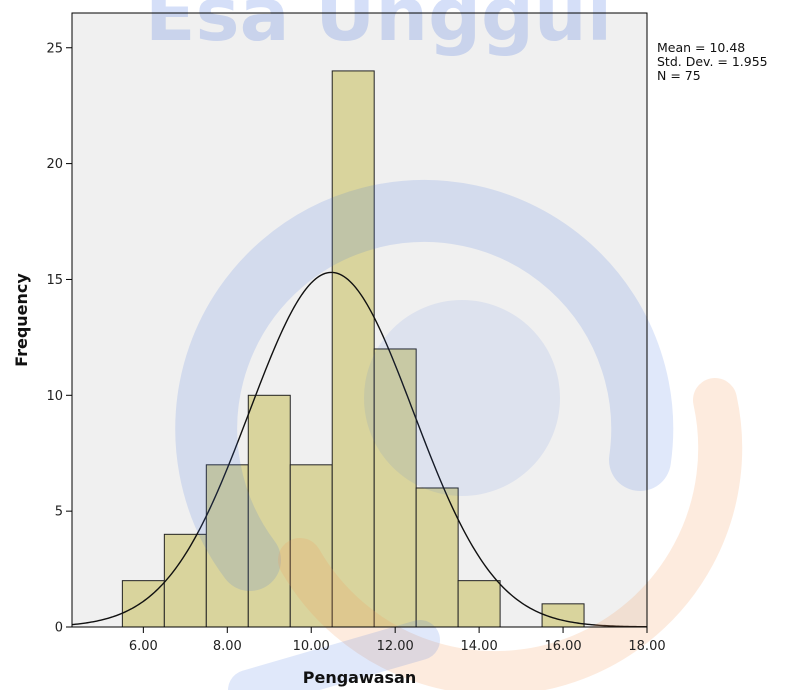 Image resolution: width=788 pixels, height=690 pixels. I want to click on y-tick-label-0: 0, so click(59, 628).